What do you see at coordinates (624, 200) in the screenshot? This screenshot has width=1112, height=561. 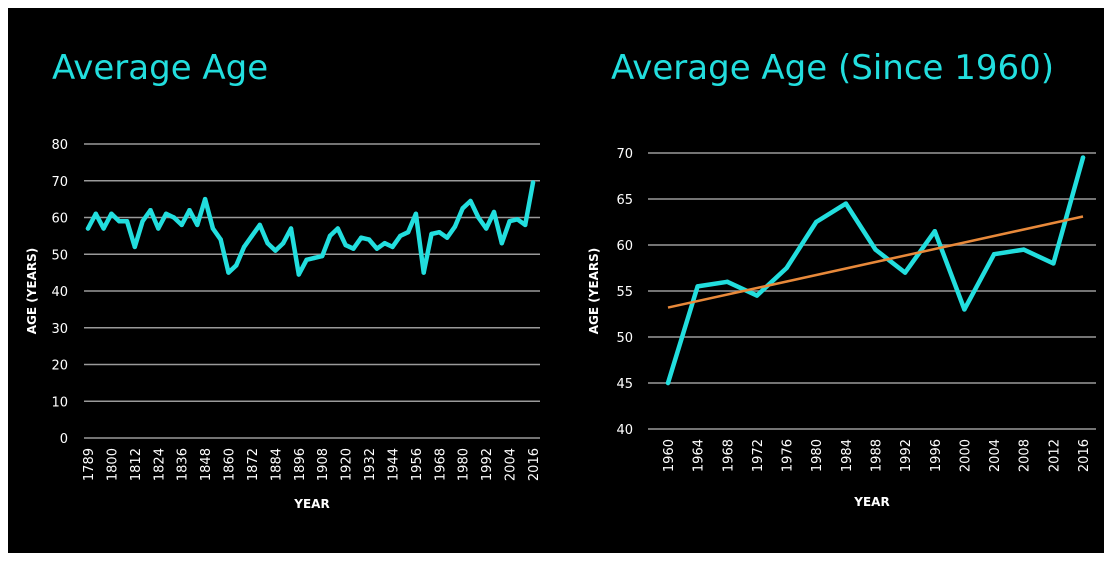 I see `y-tick-label: 65` at bounding box center [624, 200].